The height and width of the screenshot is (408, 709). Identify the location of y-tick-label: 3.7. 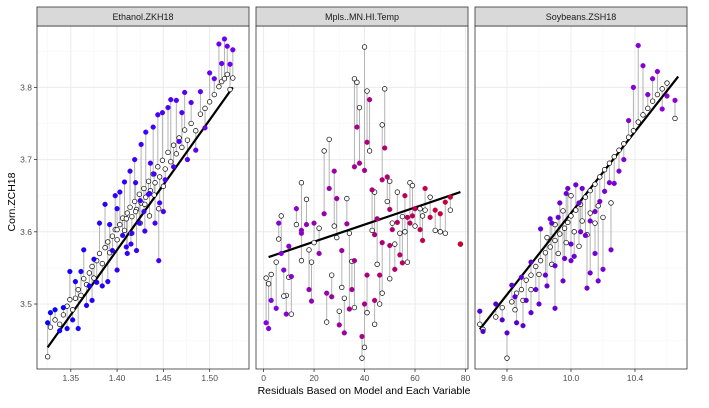
(26, 160).